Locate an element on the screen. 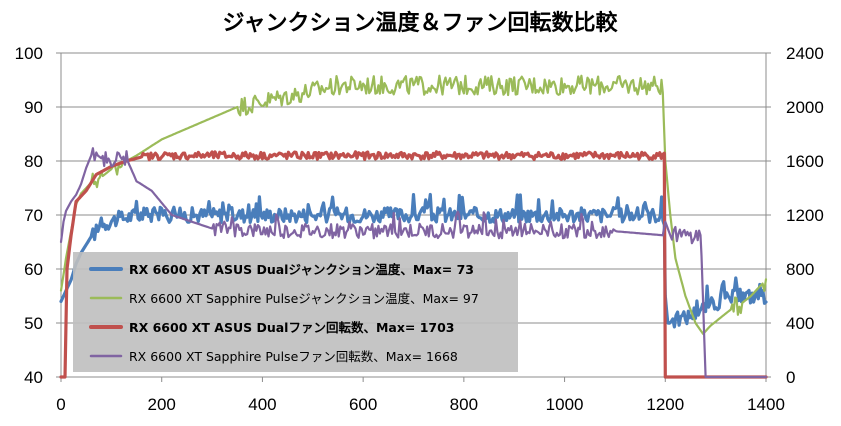 This screenshot has width=841, height=426. x-tick-label: 1400 is located at coordinates (766, 404).